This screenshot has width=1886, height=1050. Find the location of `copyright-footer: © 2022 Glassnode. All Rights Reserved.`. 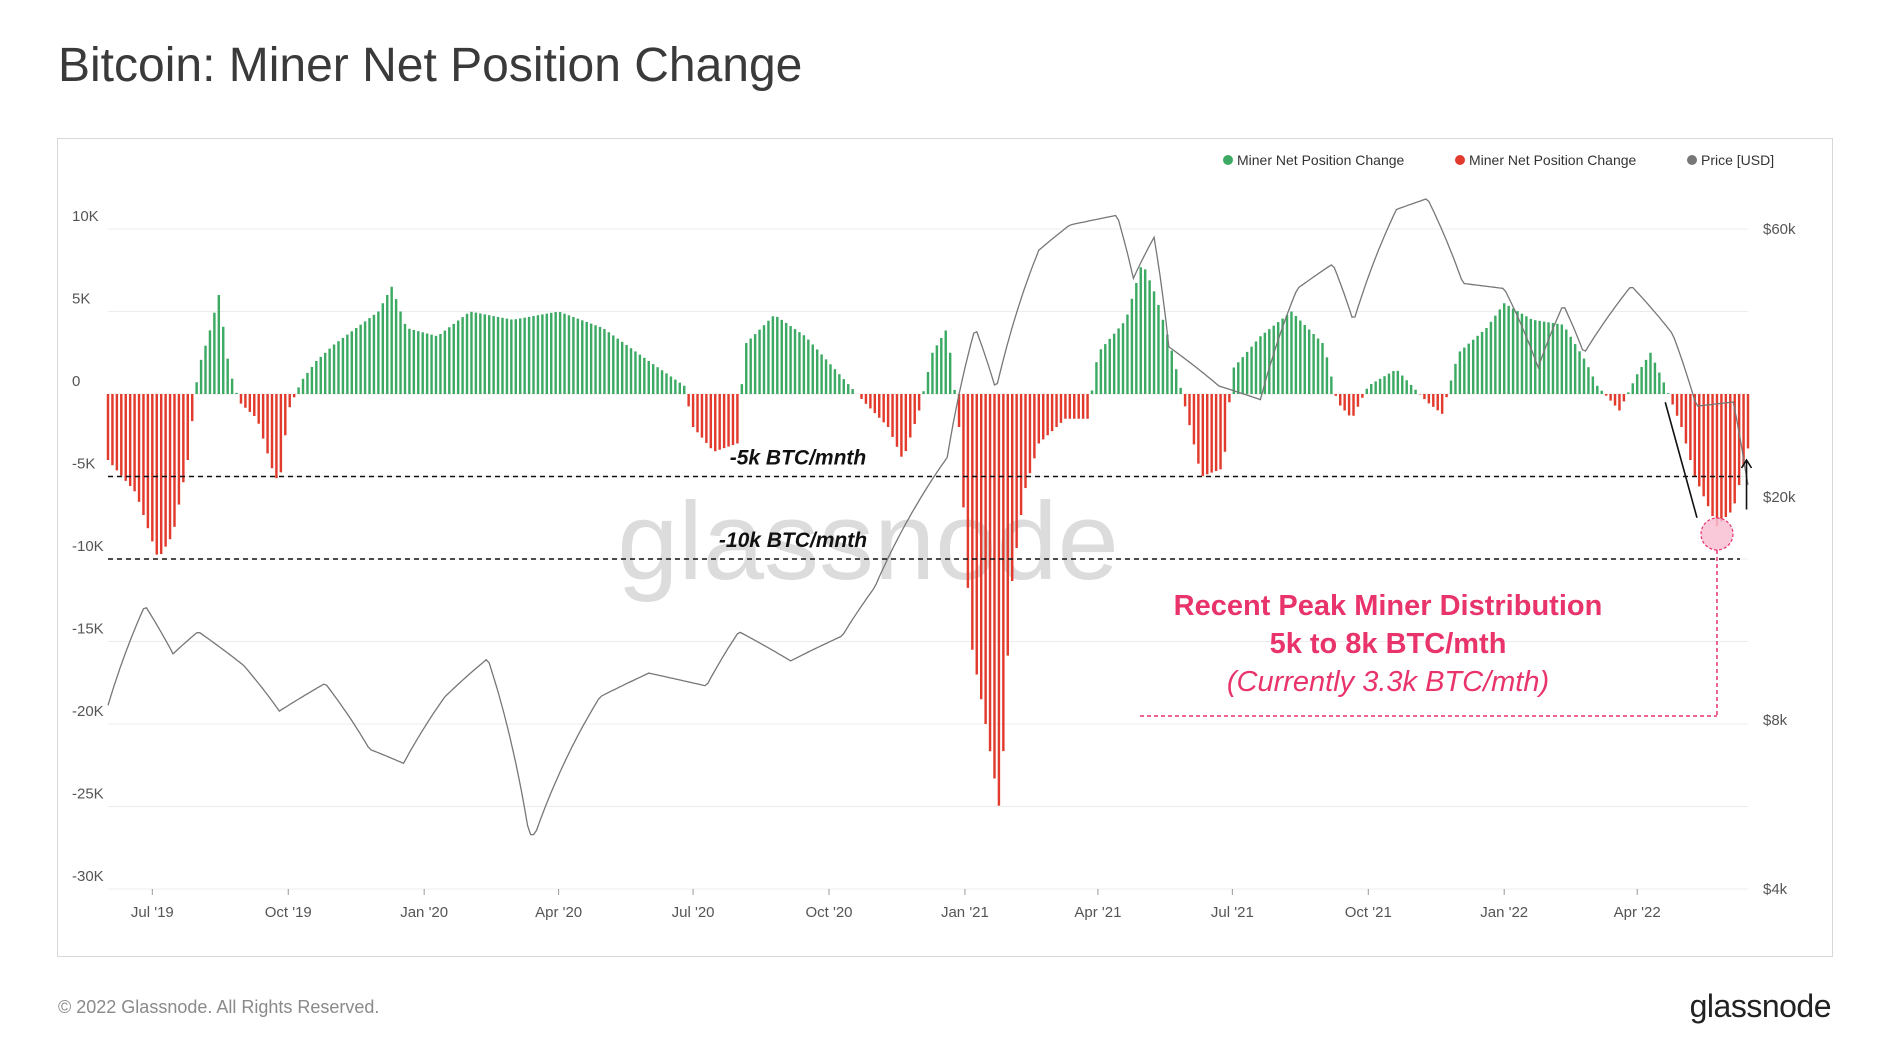

copyright-footer: © 2022 Glassnode. All Rights Reserved. is located at coordinates (219, 1007).